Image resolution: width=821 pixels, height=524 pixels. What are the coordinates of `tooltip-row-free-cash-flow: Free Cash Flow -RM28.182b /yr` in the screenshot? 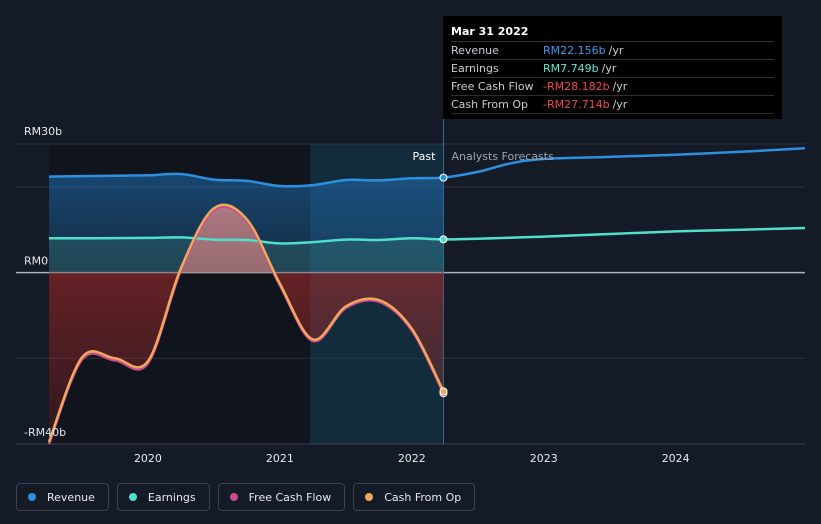 It's located at (612, 87).